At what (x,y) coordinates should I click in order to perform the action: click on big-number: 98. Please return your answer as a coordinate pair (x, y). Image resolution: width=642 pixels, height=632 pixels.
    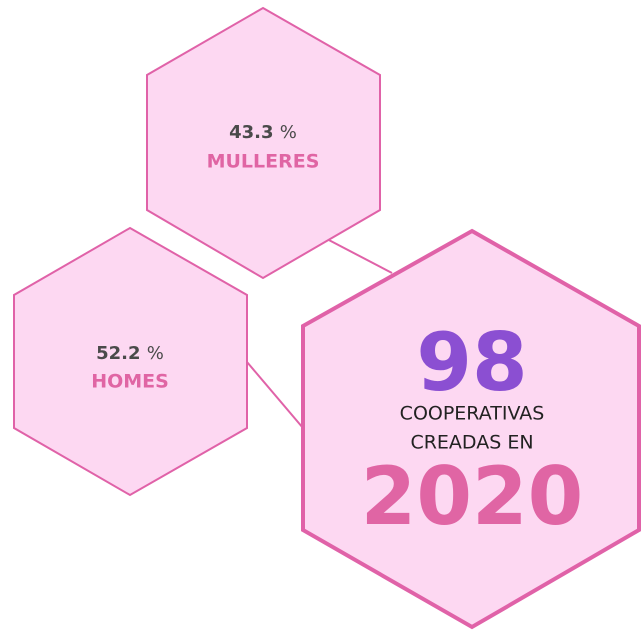
    Looking at the image, I should click on (471, 362).